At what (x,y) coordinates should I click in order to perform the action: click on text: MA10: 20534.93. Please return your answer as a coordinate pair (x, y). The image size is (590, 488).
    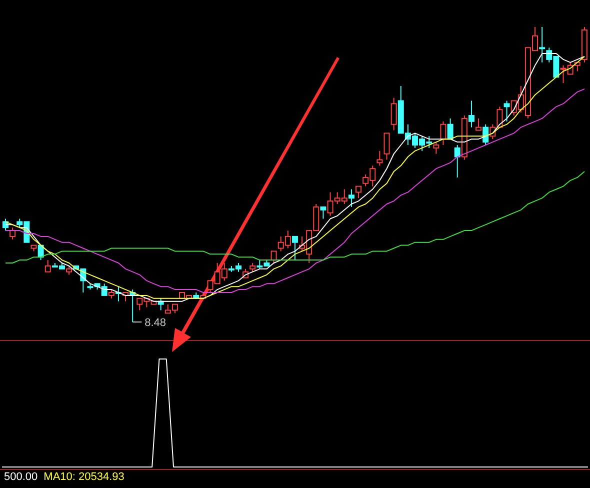
    Looking at the image, I should click on (84, 477).